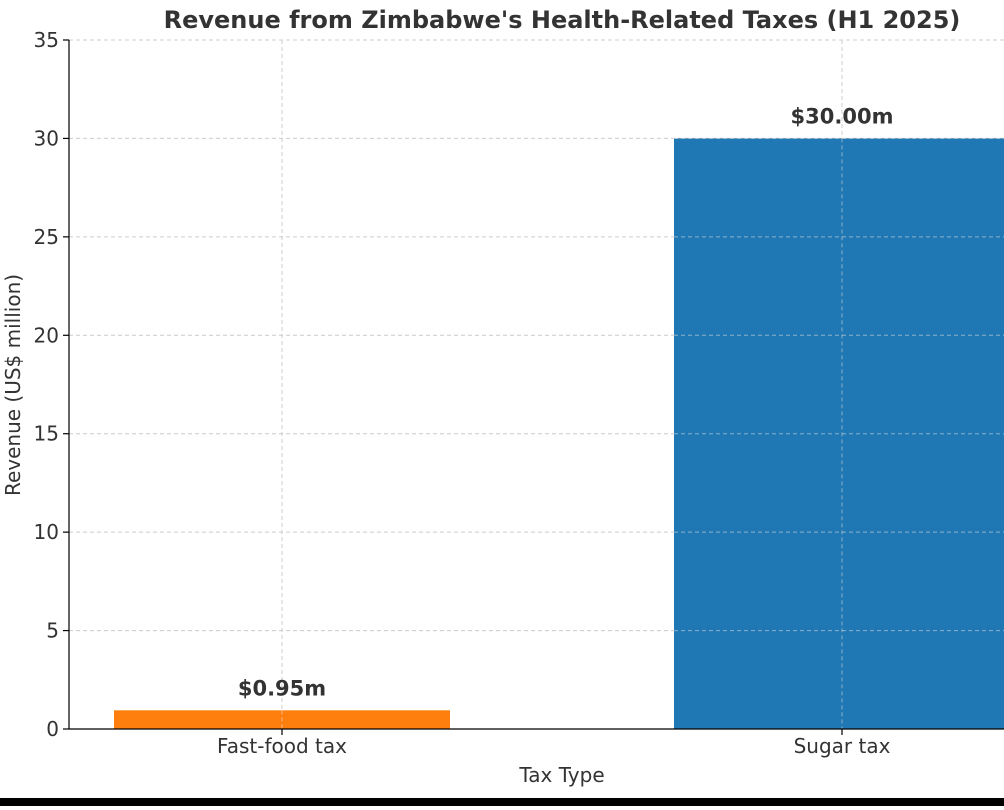  What do you see at coordinates (52, 631) in the screenshot?
I see `y-tick-label: 5` at bounding box center [52, 631].